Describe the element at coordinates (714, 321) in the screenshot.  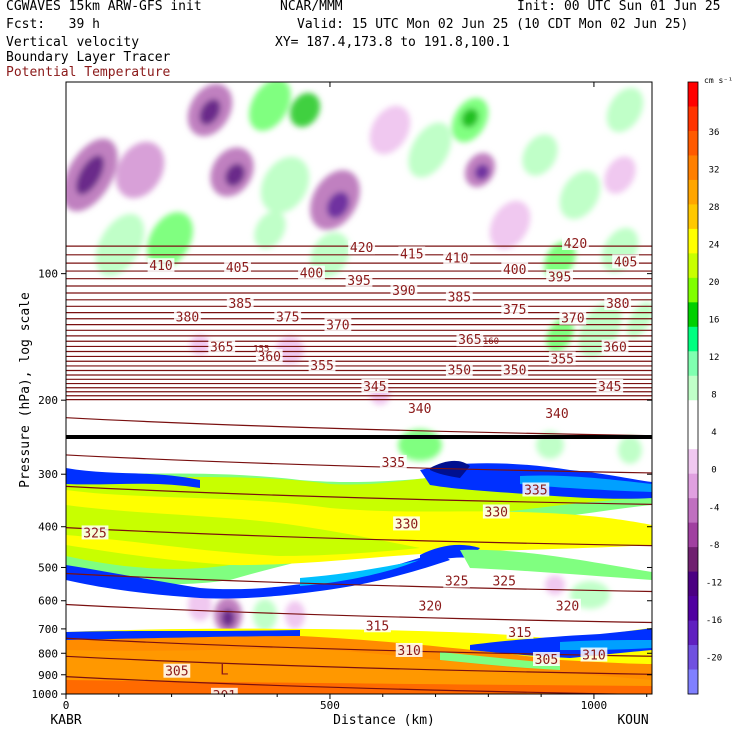
I see `colorbar-tick-label: 16` at that location.